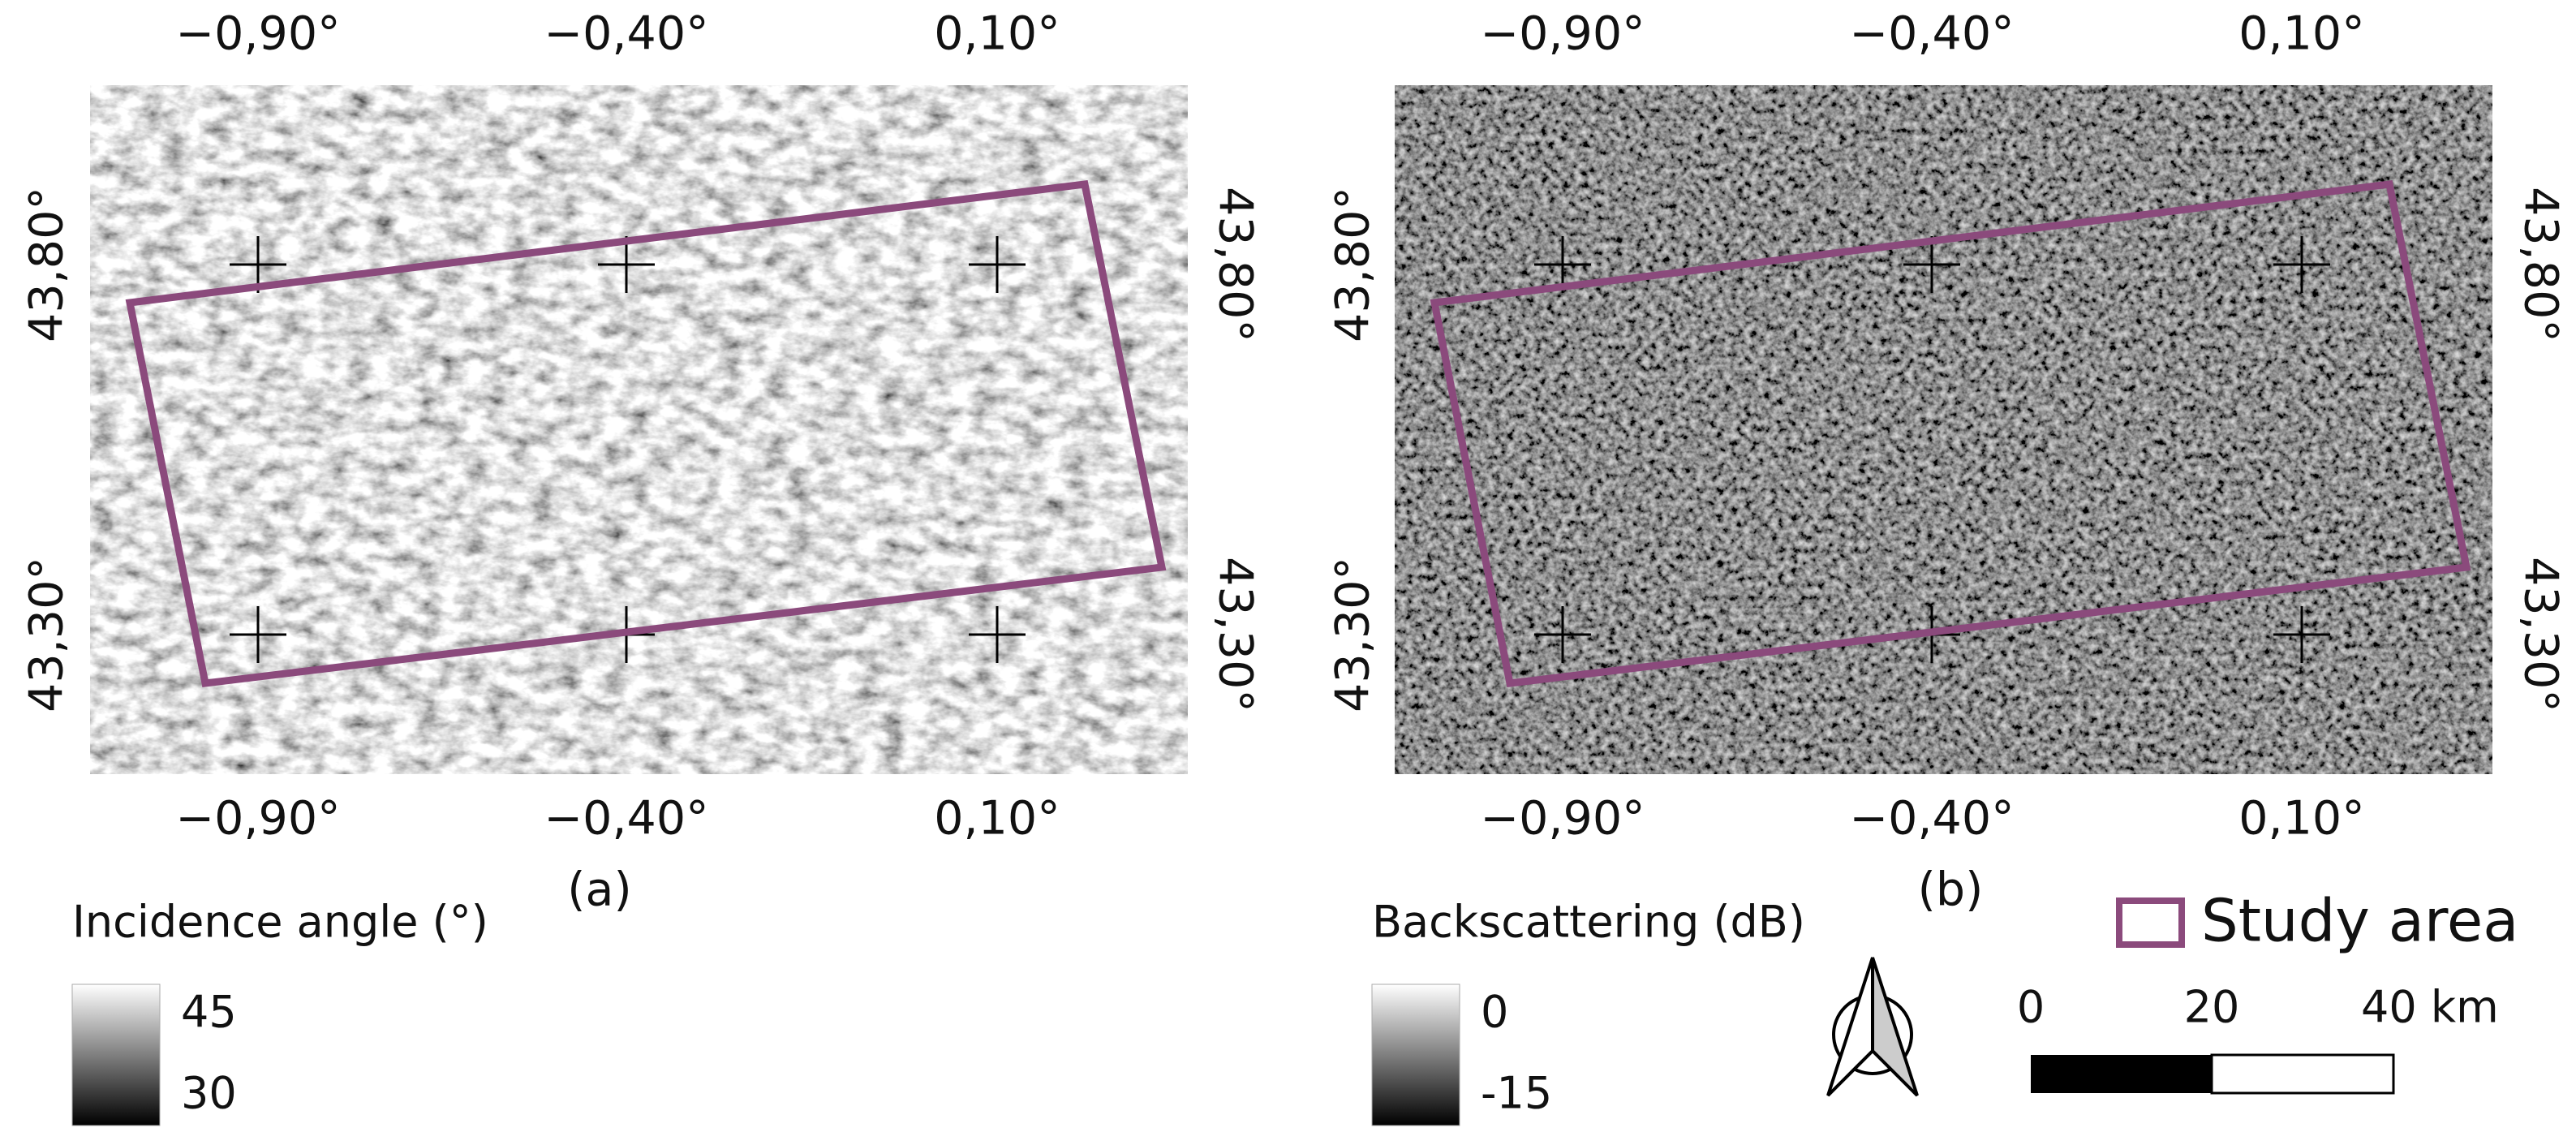 Image resolution: width=2576 pixels, height=1145 pixels. Describe the element at coordinates (280, 922) in the screenshot. I see `legend-title: Incidence angle (°)` at that location.